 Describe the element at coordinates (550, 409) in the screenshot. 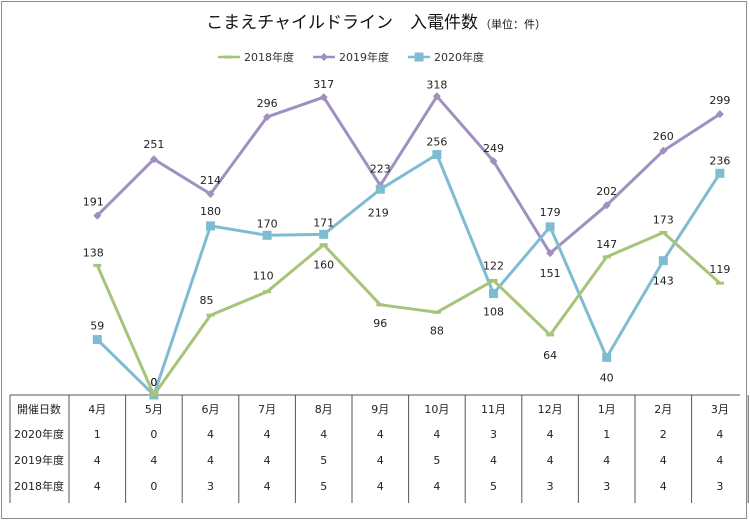

I see `table-month-label: 12月` at that location.